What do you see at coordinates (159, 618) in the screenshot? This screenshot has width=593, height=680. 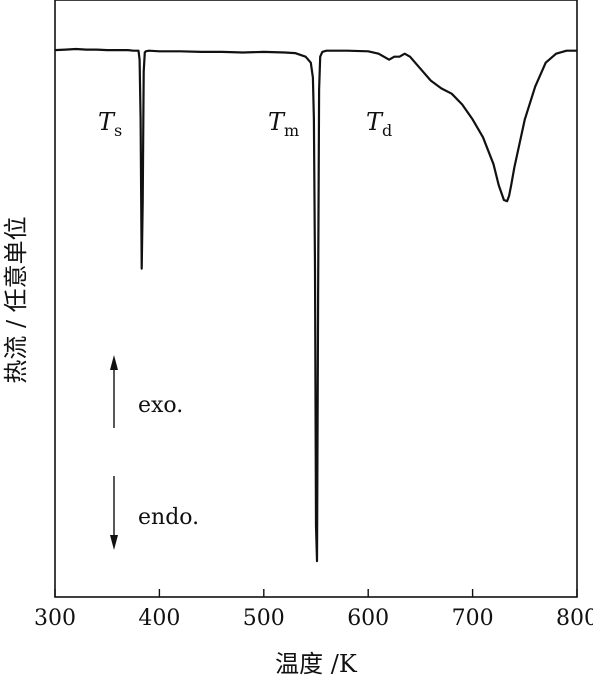 I see `x-tick-label: 400` at bounding box center [159, 618].